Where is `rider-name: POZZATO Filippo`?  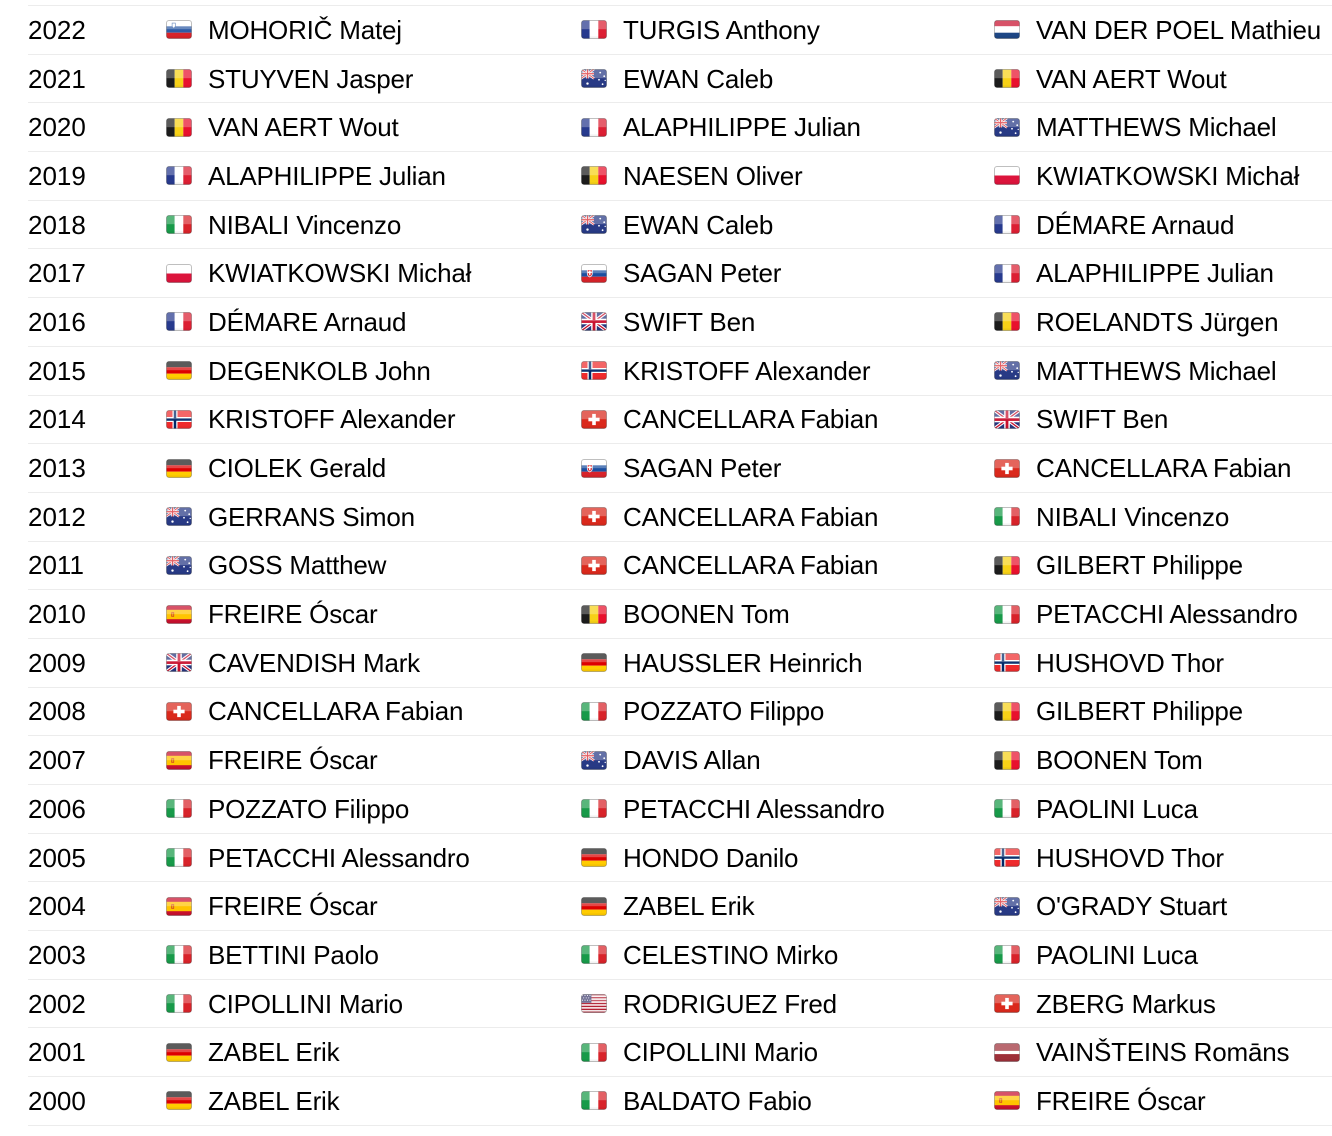 rider-name: POZZATO Filippo is located at coordinates (724, 711).